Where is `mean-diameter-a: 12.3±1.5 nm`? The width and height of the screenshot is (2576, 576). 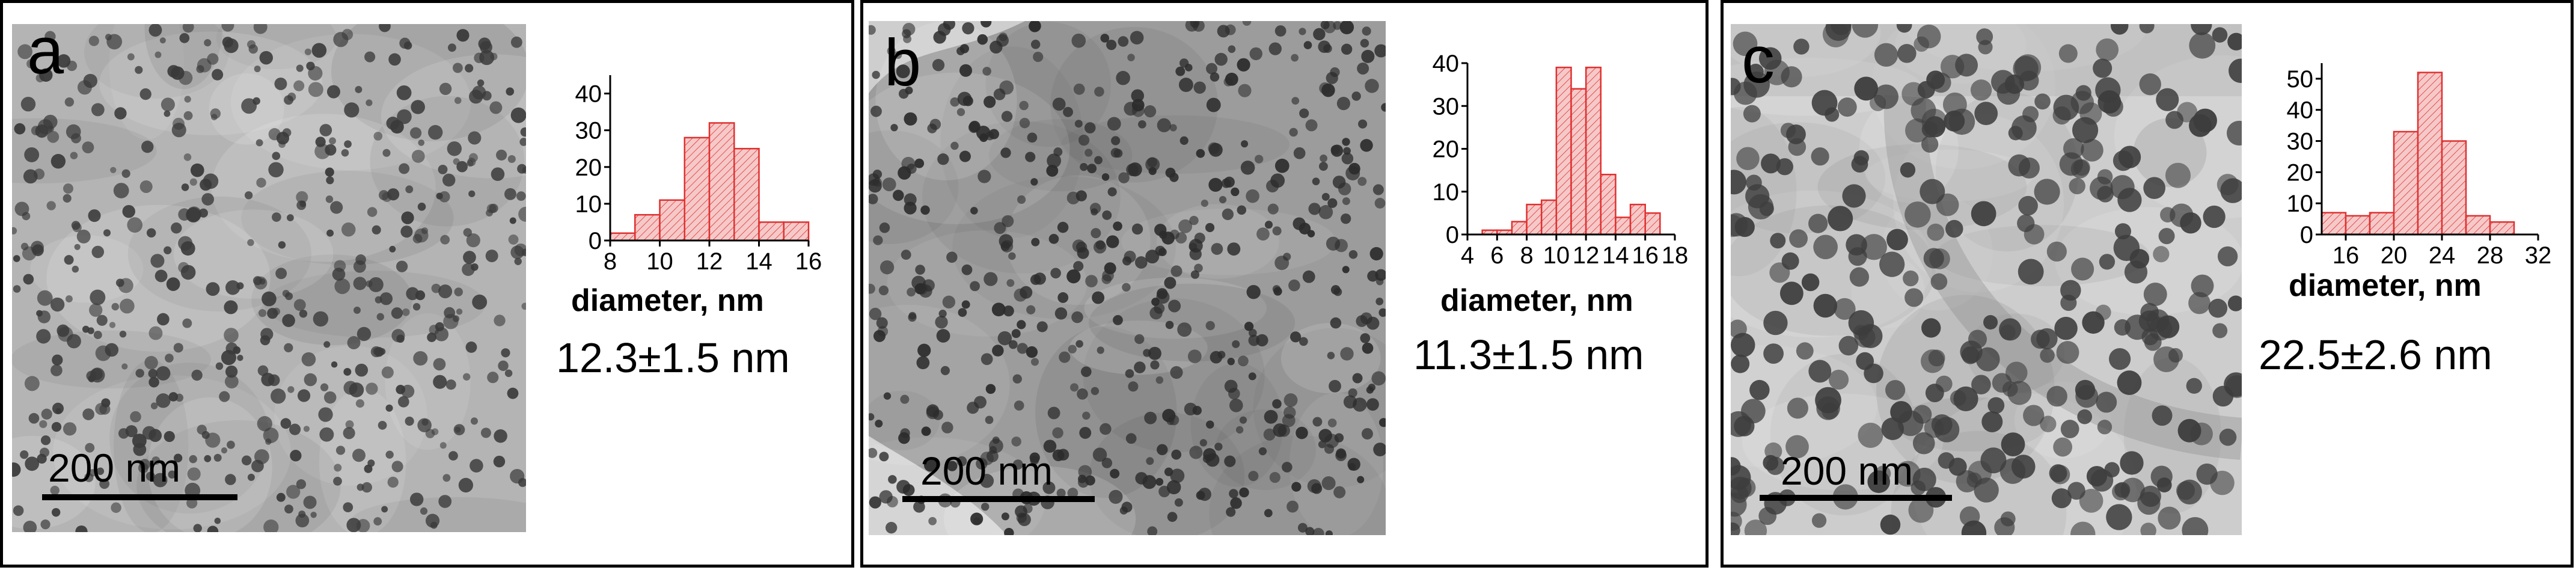 mean-diameter-a: 12.3±1.5 nm is located at coordinates (673, 357).